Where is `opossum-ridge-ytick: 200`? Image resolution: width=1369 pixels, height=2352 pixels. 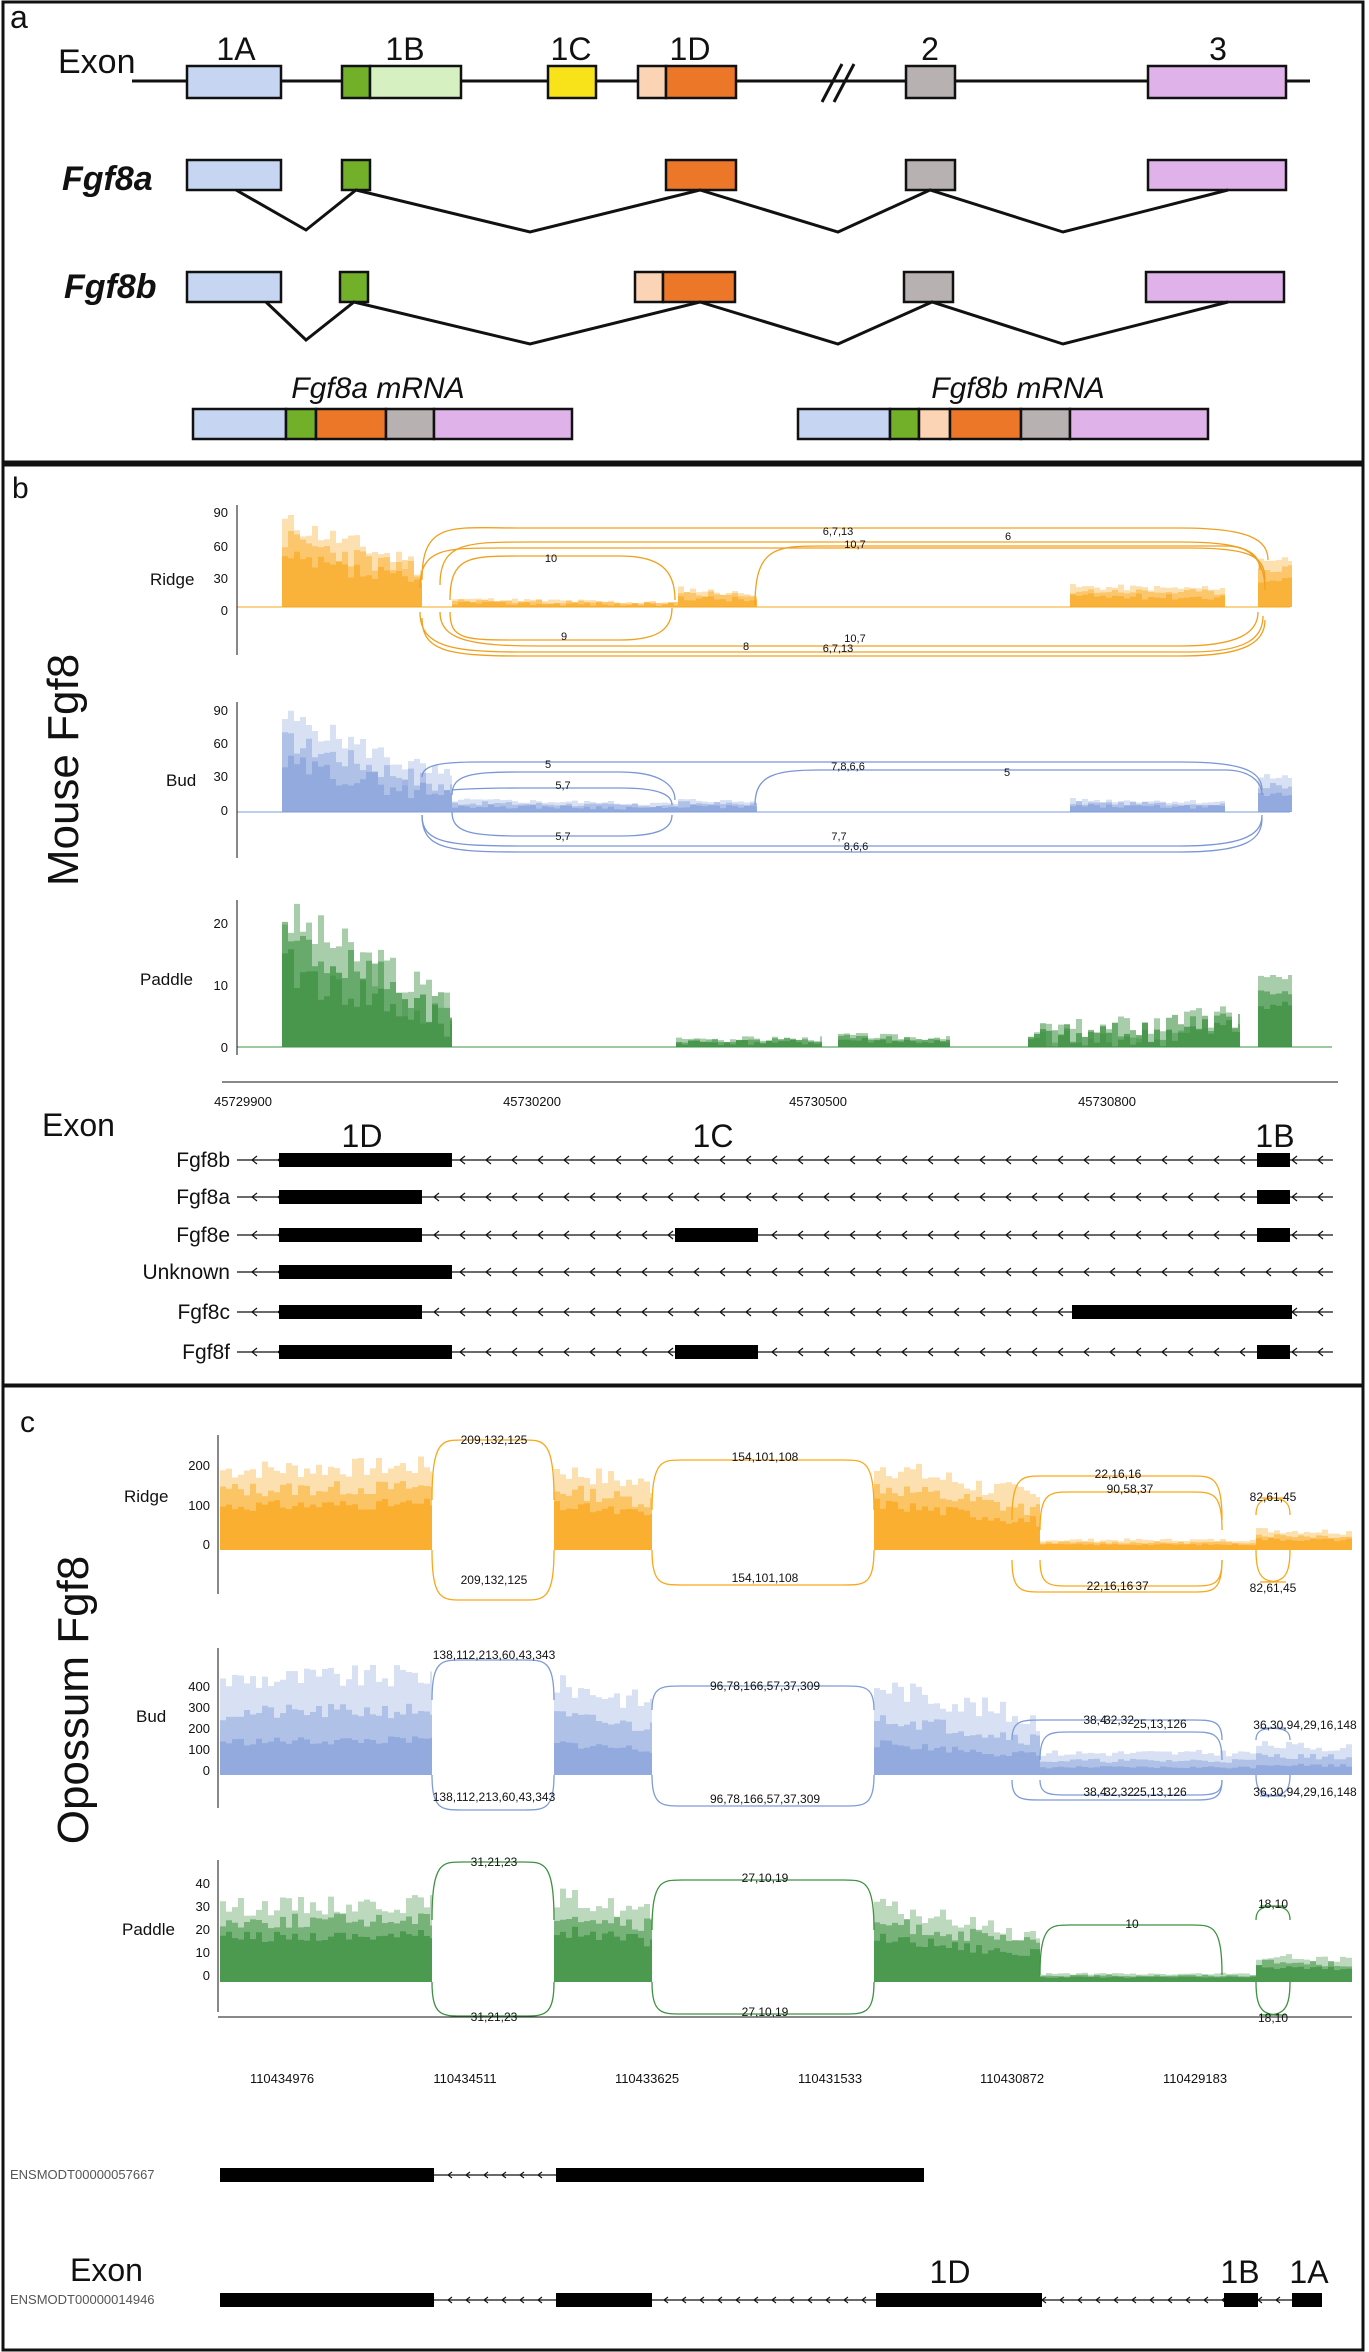 opossum-ridge-ytick: 200 is located at coordinates (199, 1465).